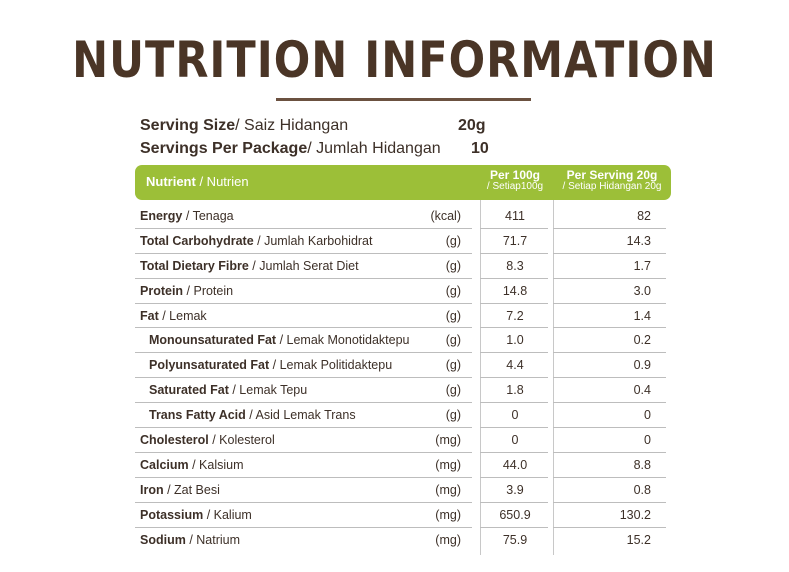  What do you see at coordinates (642, 365) in the screenshot?
I see `perserving-value: 0.9` at bounding box center [642, 365].